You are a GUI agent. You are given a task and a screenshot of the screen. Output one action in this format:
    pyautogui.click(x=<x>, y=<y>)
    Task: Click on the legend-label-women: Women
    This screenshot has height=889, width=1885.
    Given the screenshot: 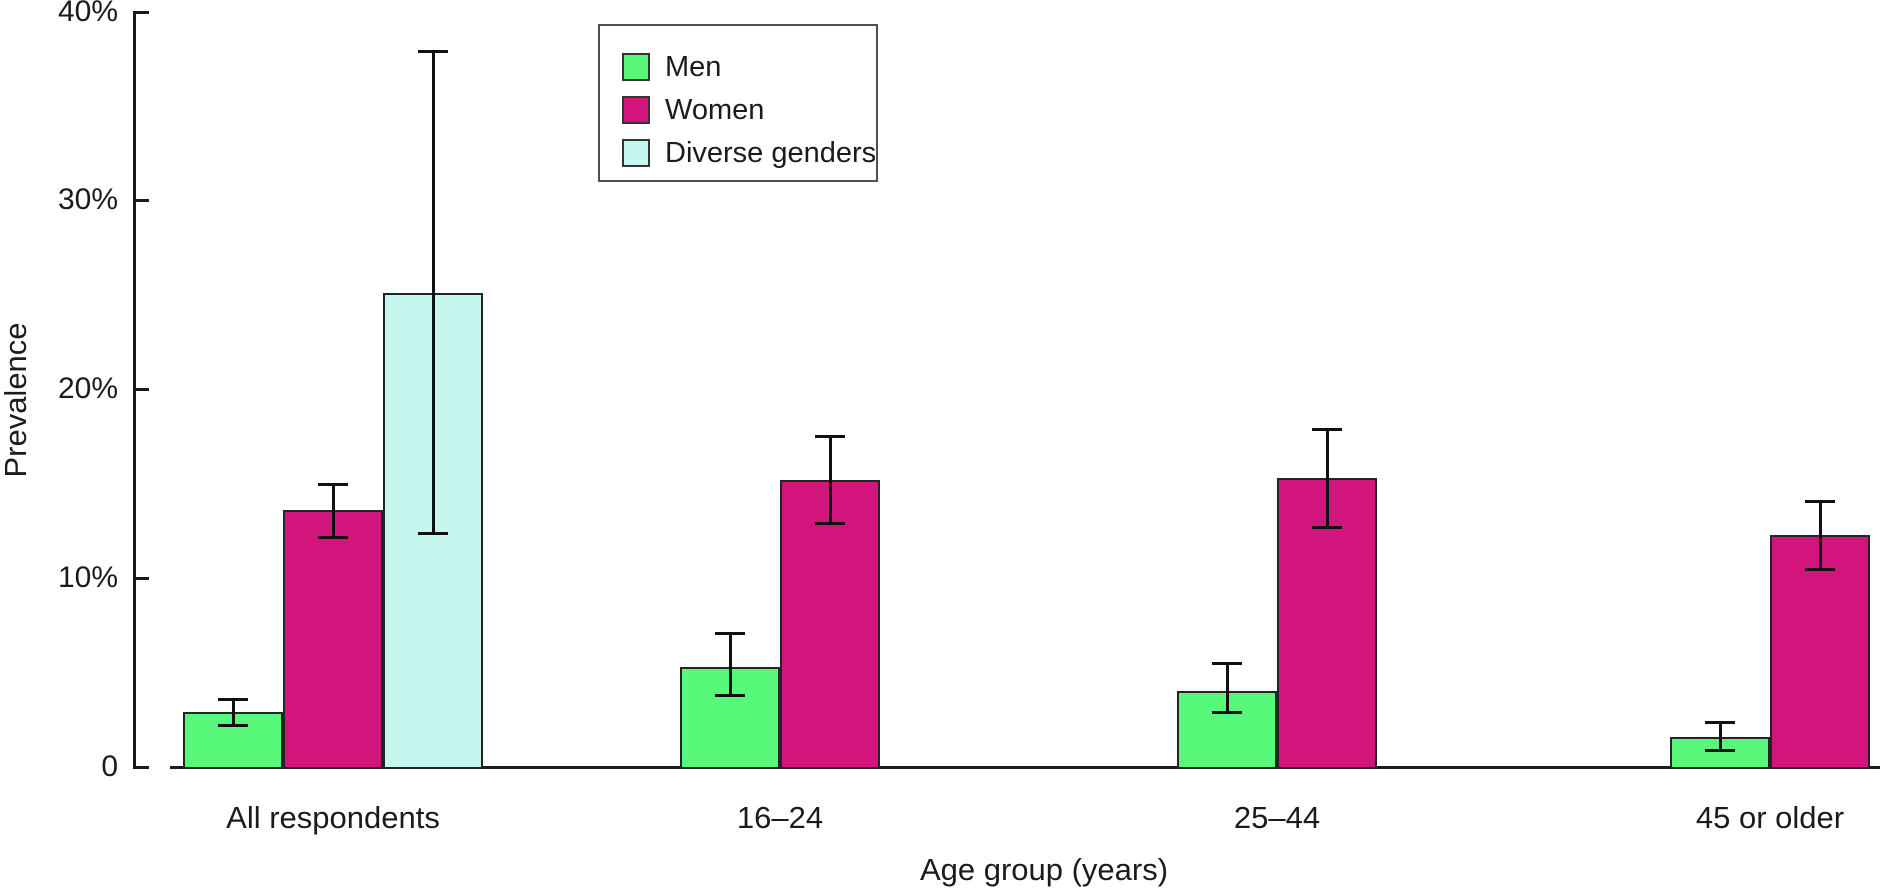 What is the action you would take?
    pyautogui.click(x=715, y=109)
    